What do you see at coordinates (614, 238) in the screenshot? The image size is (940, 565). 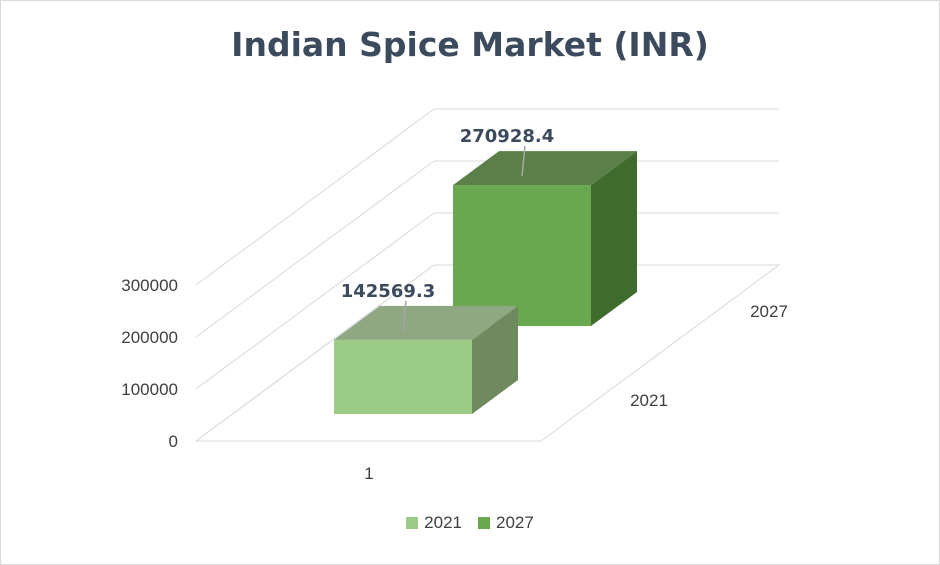 I see `bar-2027-side` at bounding box center [614, 238].